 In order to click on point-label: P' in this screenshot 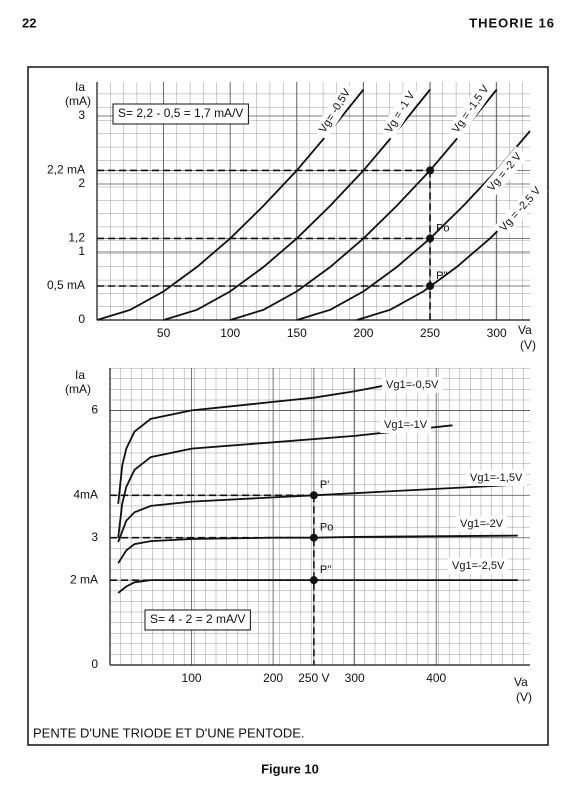, I will do `click(324, 485)`.